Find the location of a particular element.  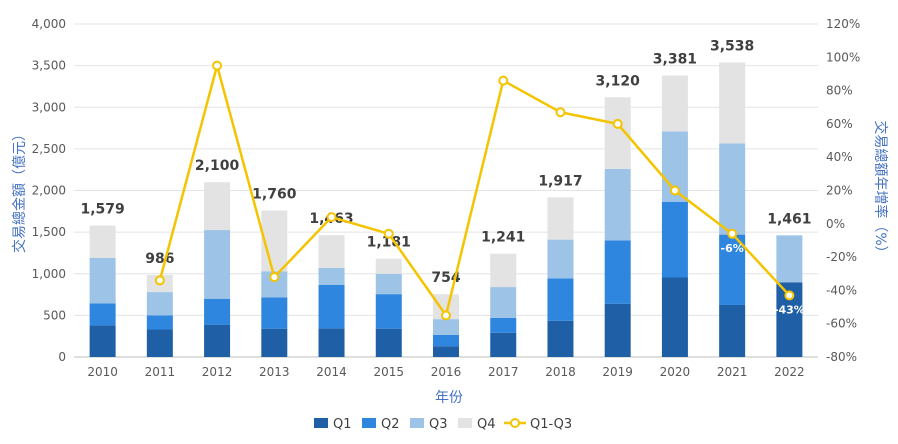

bar-q1-2013 is located at coordinates (274, 342).